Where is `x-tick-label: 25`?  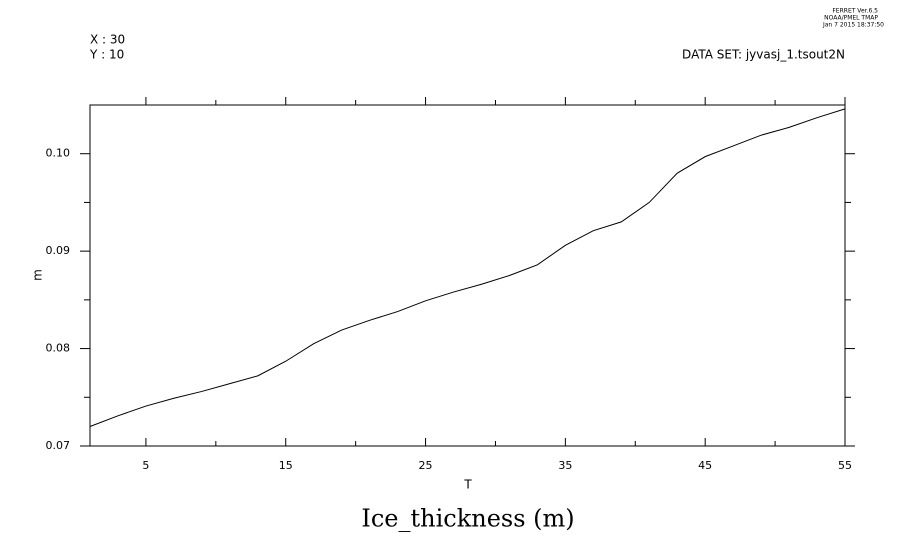
x-tick-label: 25 is located at coordinates (426, 465).